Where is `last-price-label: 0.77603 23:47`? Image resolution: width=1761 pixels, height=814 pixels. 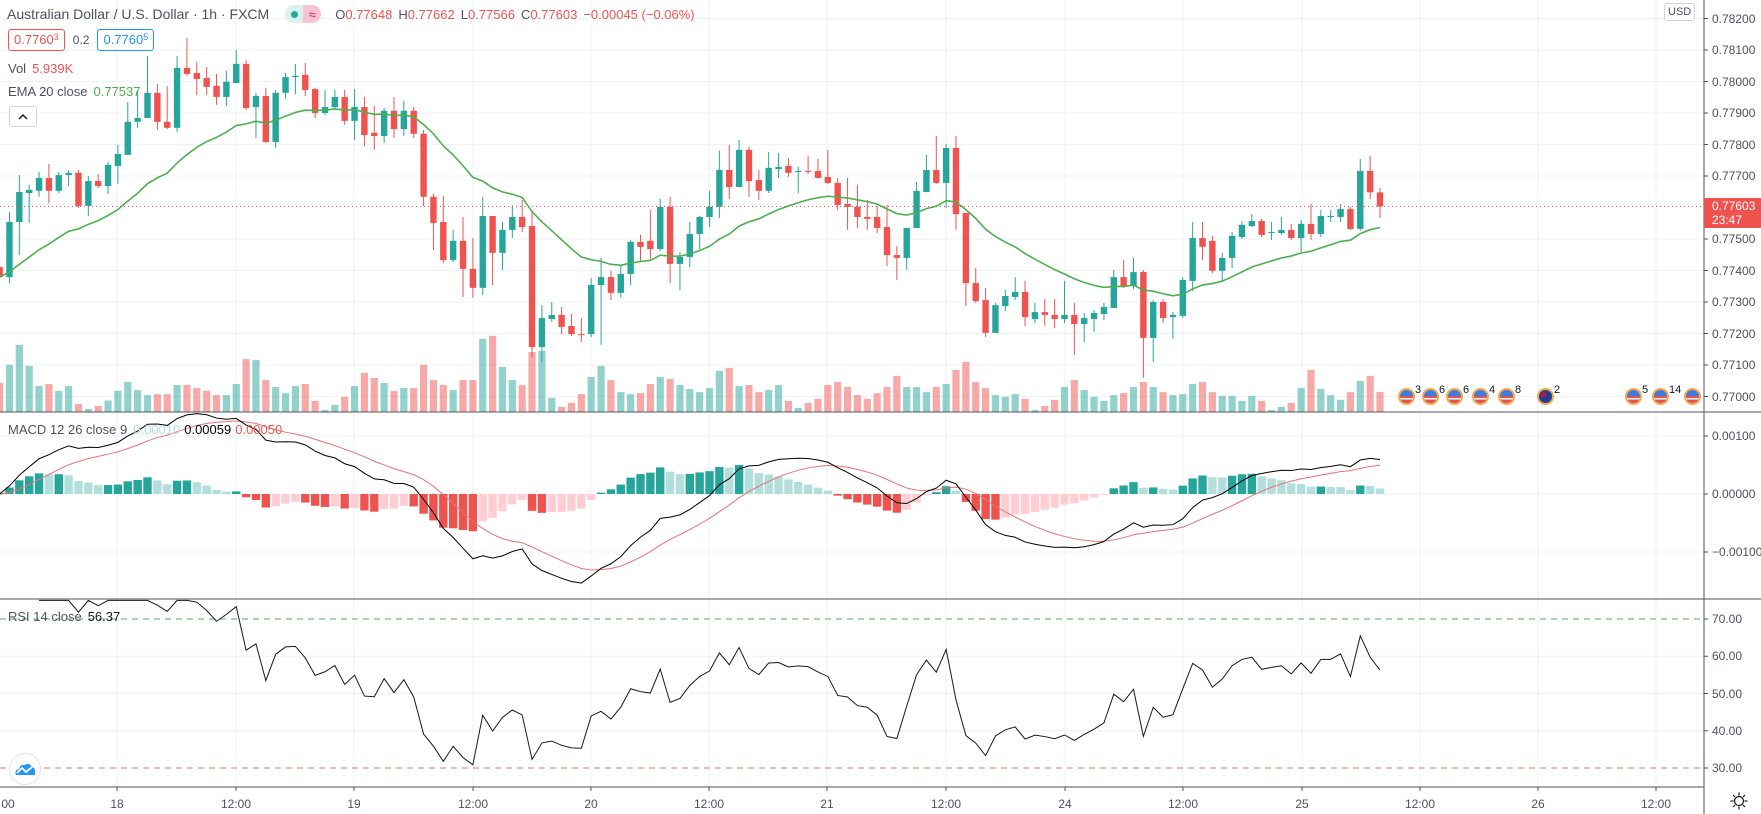
last-price-label: 0.77603 23:47 is located at coordinates (1732, 213).